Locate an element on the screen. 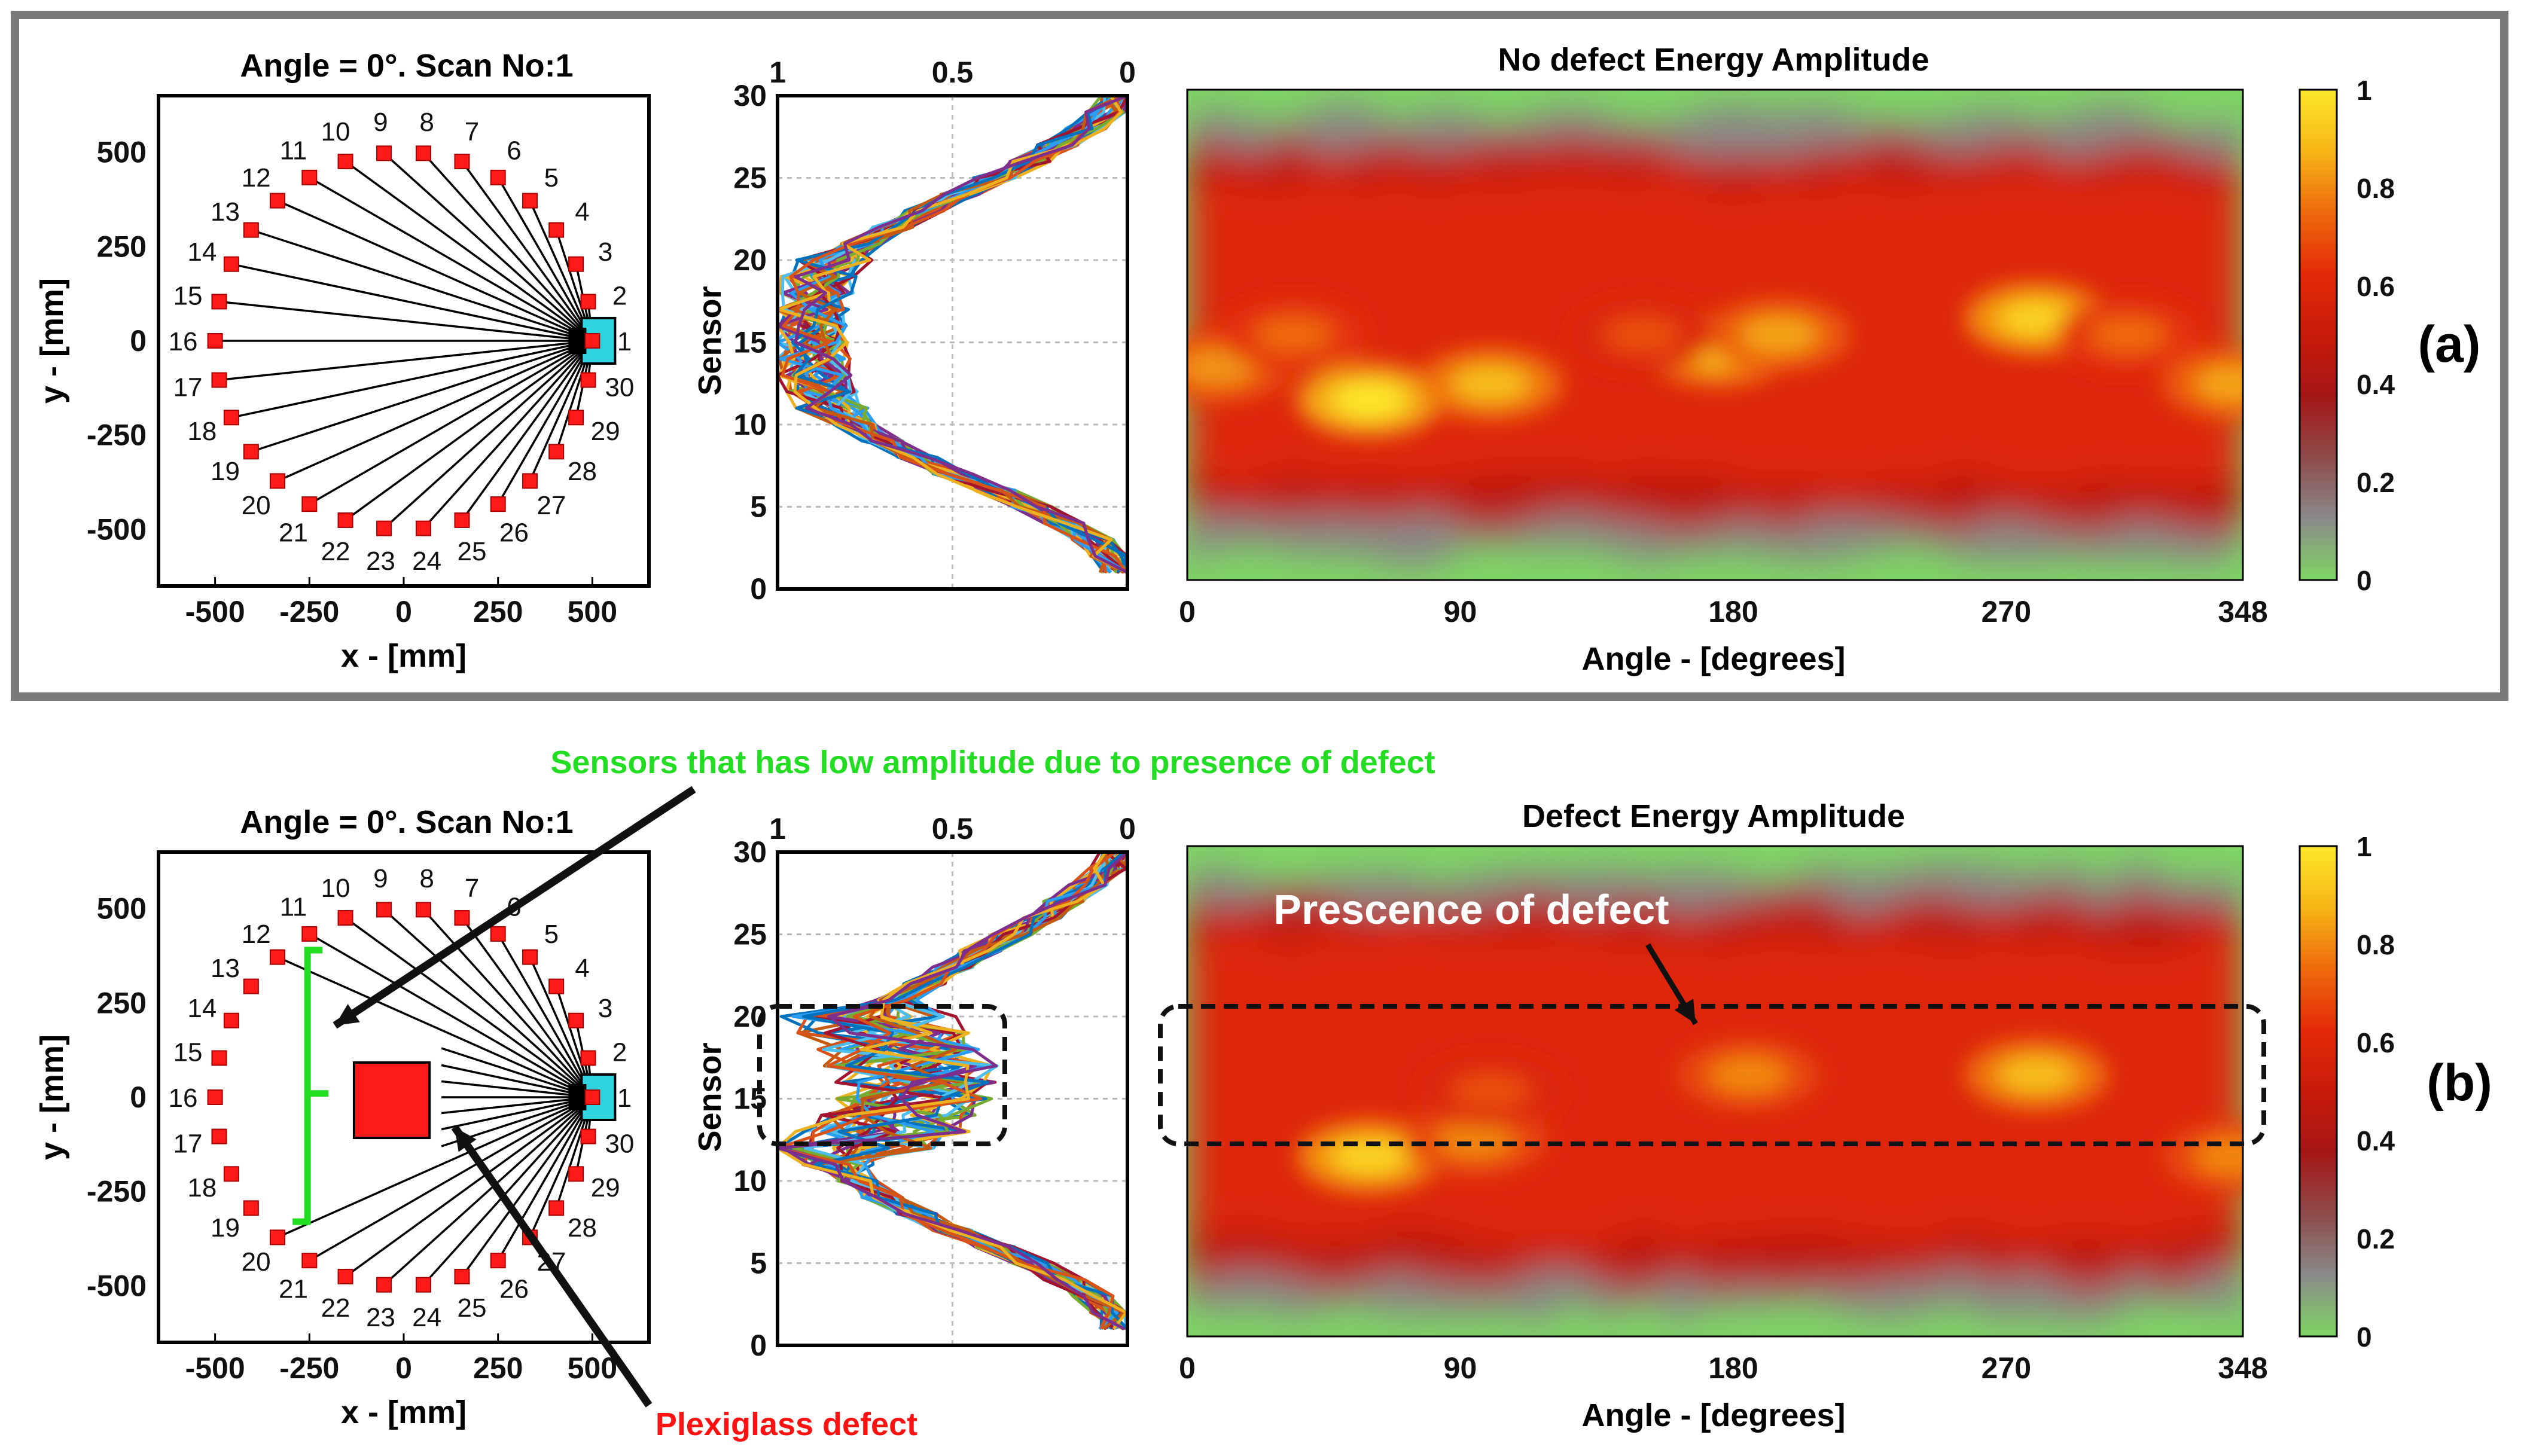  colorbar-tick: 0.4 is located at coordinates (2376, 385).